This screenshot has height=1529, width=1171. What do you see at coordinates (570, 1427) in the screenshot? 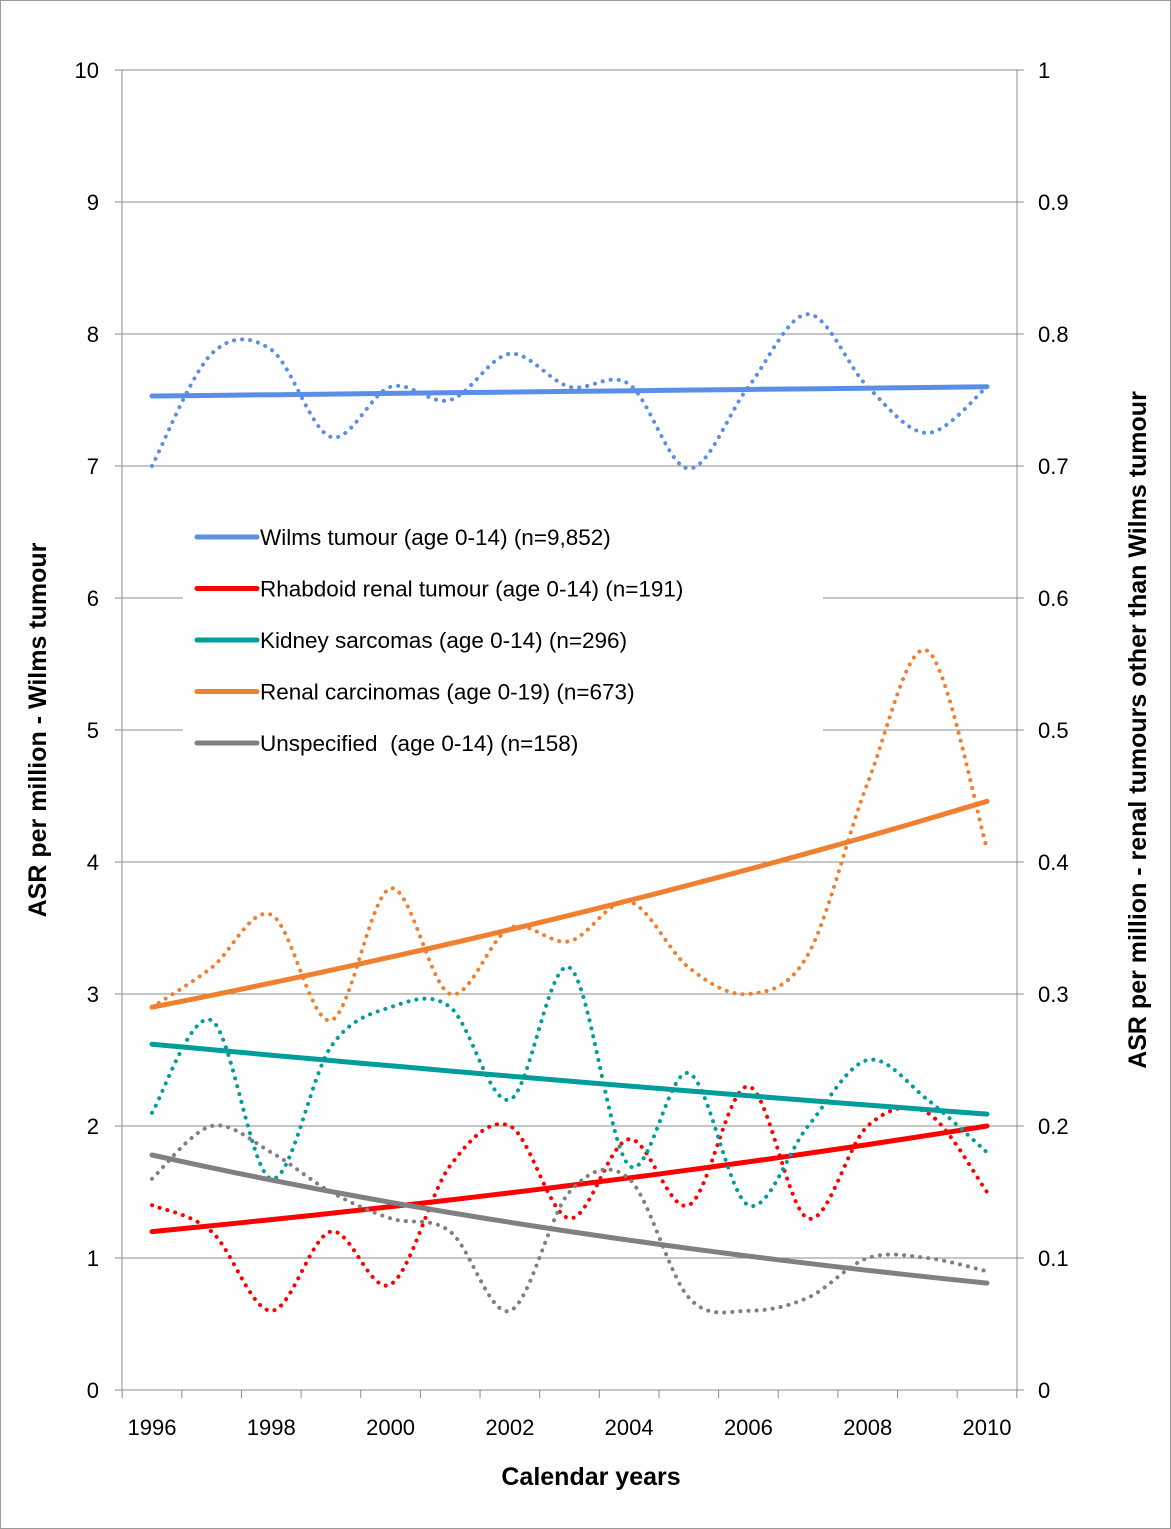
I see `x-tick-labels: 1996 1998 2000 2002 2004 2006 2008 2010` at bounding box center [570, 1427].